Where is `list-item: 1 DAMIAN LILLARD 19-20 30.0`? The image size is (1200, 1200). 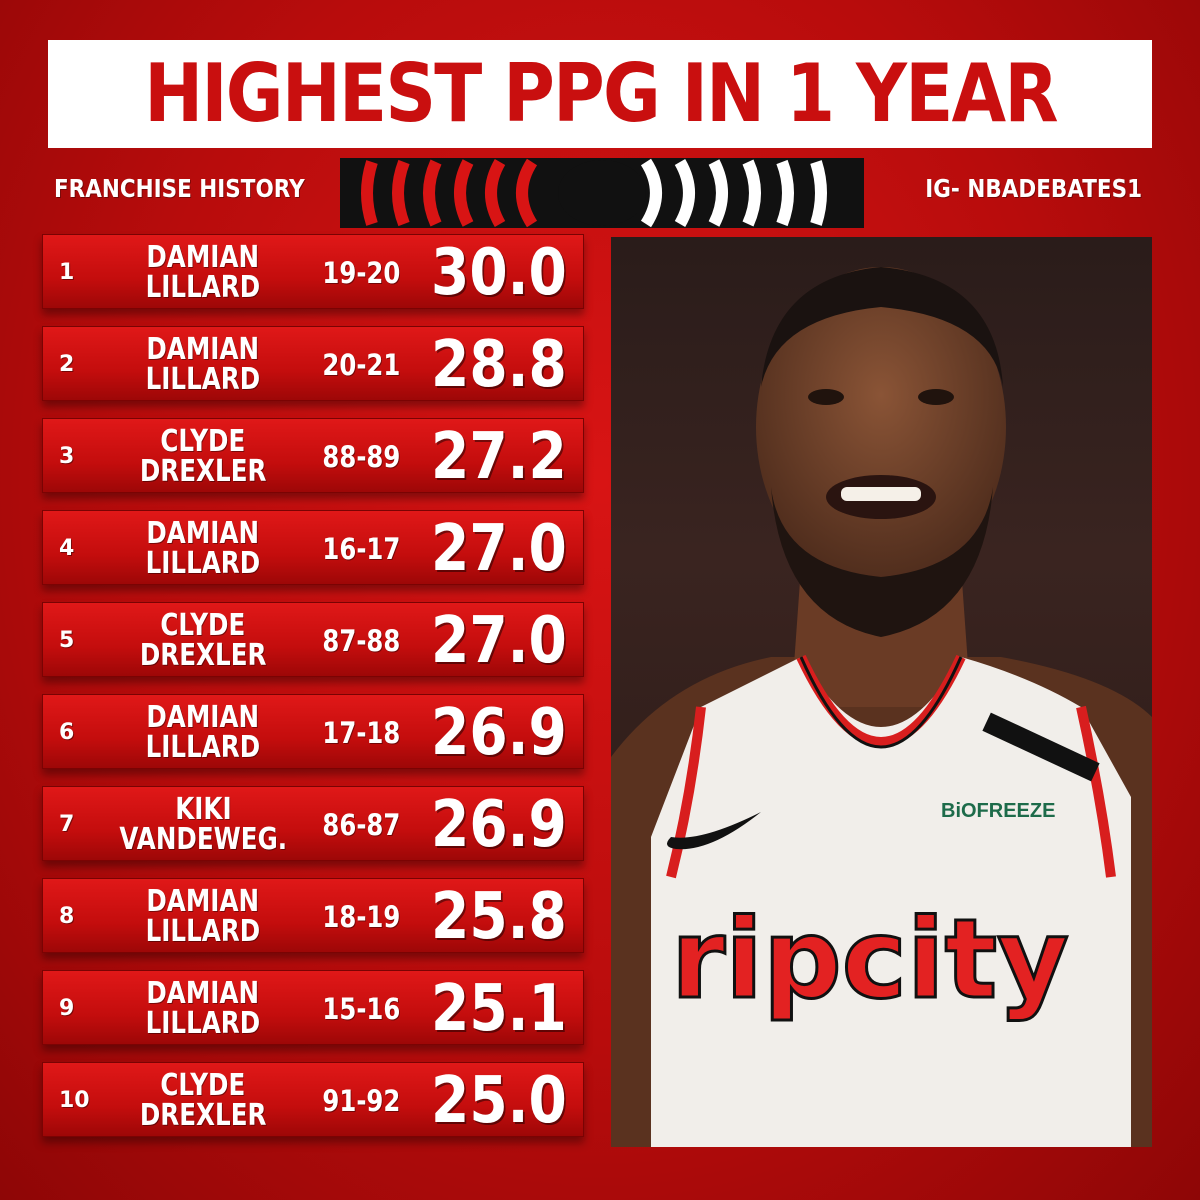 list-item: 1 DAMIAN LILLARD 19-20 30.0 is located at coordinates (313, 272).